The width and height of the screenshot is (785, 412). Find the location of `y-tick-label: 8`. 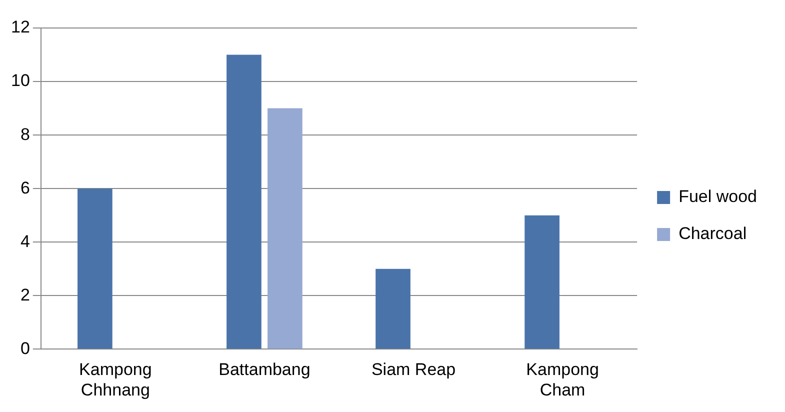

y-tick-label: 8 is located at coordinates (25, 134).